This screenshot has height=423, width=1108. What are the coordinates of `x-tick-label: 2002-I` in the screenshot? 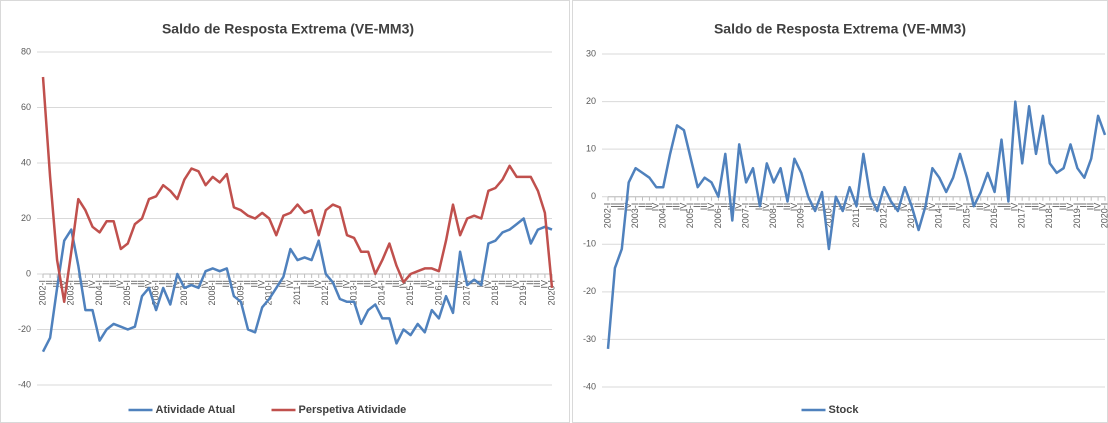 It's located at (42, 293).